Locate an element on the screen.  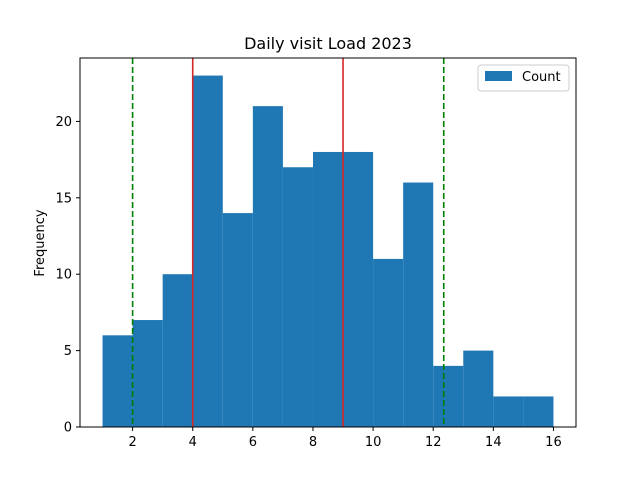
legend: Count is located at coordinates (523, 78).